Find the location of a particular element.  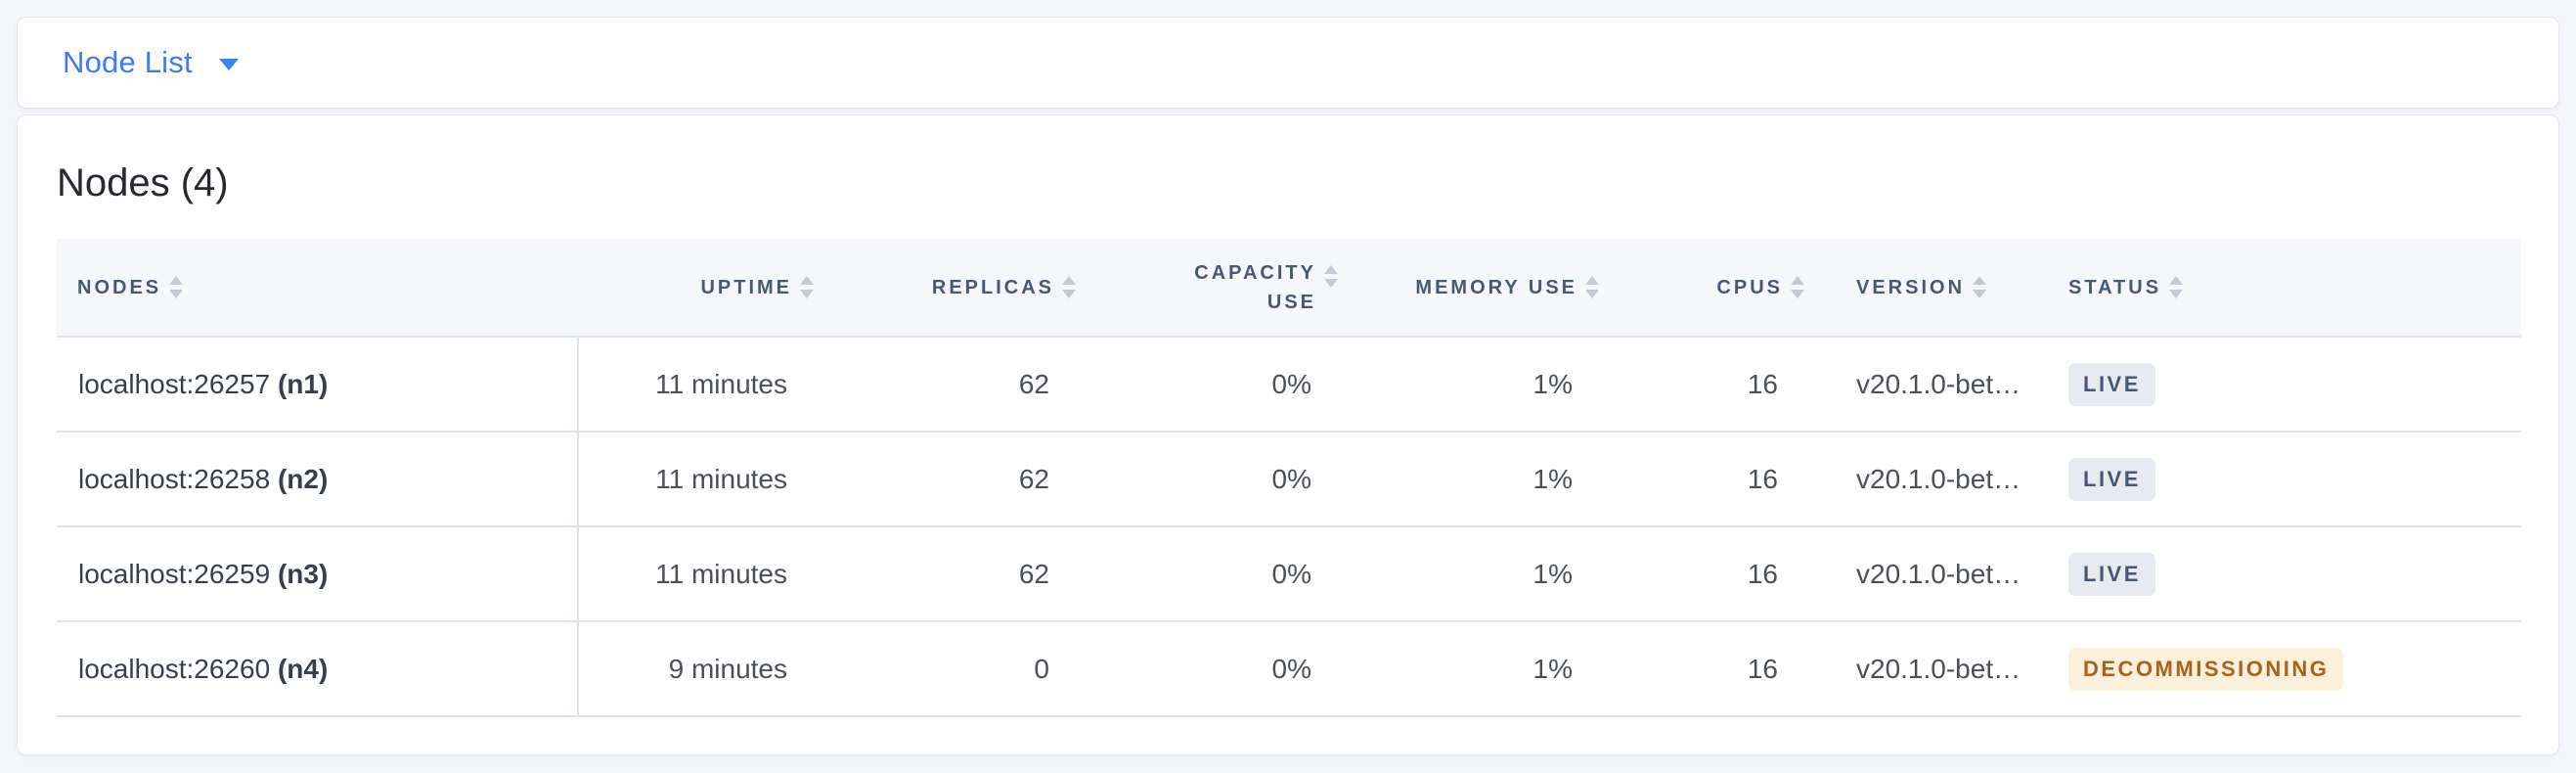

view-selector-bar: Node List is located at coordinates (1288, 63).